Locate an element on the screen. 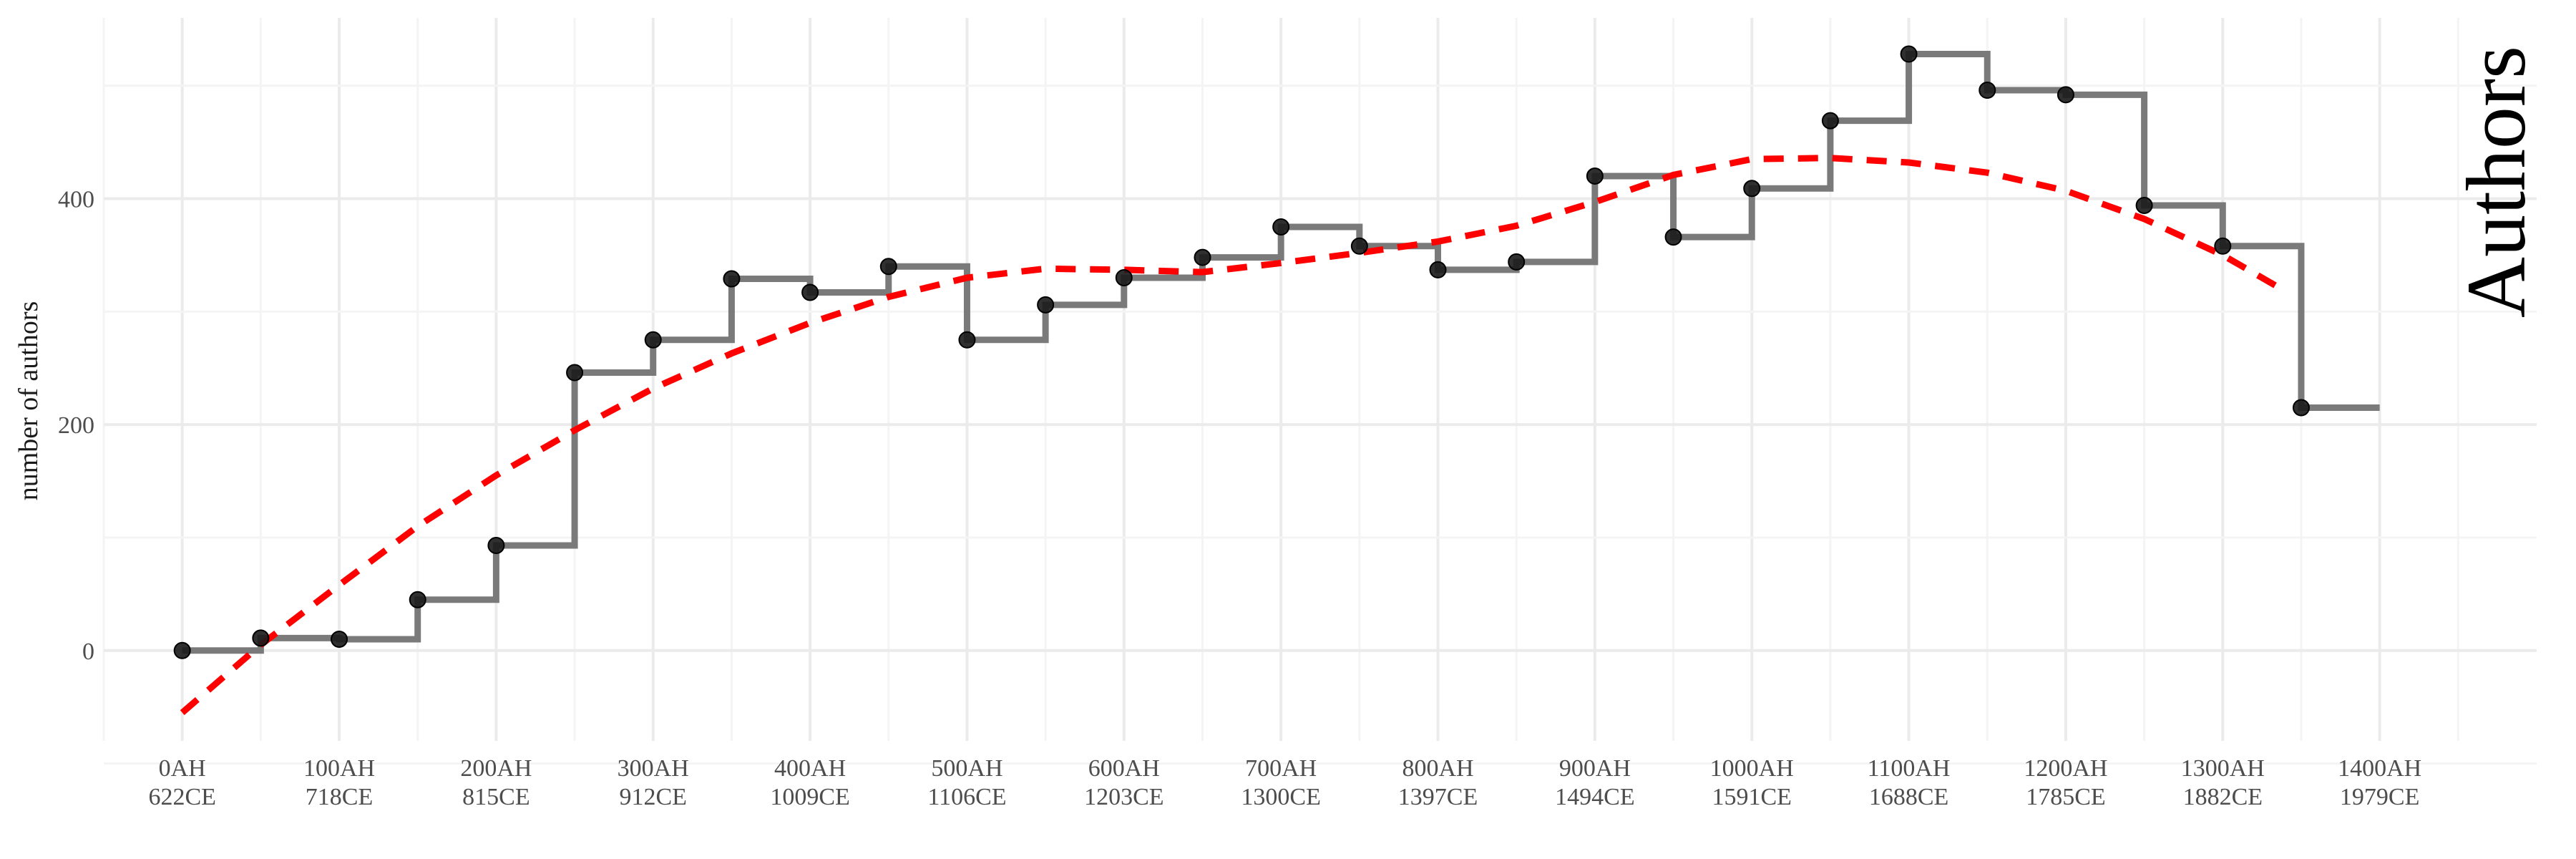 The height and width of the screenshot is (859, 2576). x-tick-label: 300AH is located at coordinates (653, 768).